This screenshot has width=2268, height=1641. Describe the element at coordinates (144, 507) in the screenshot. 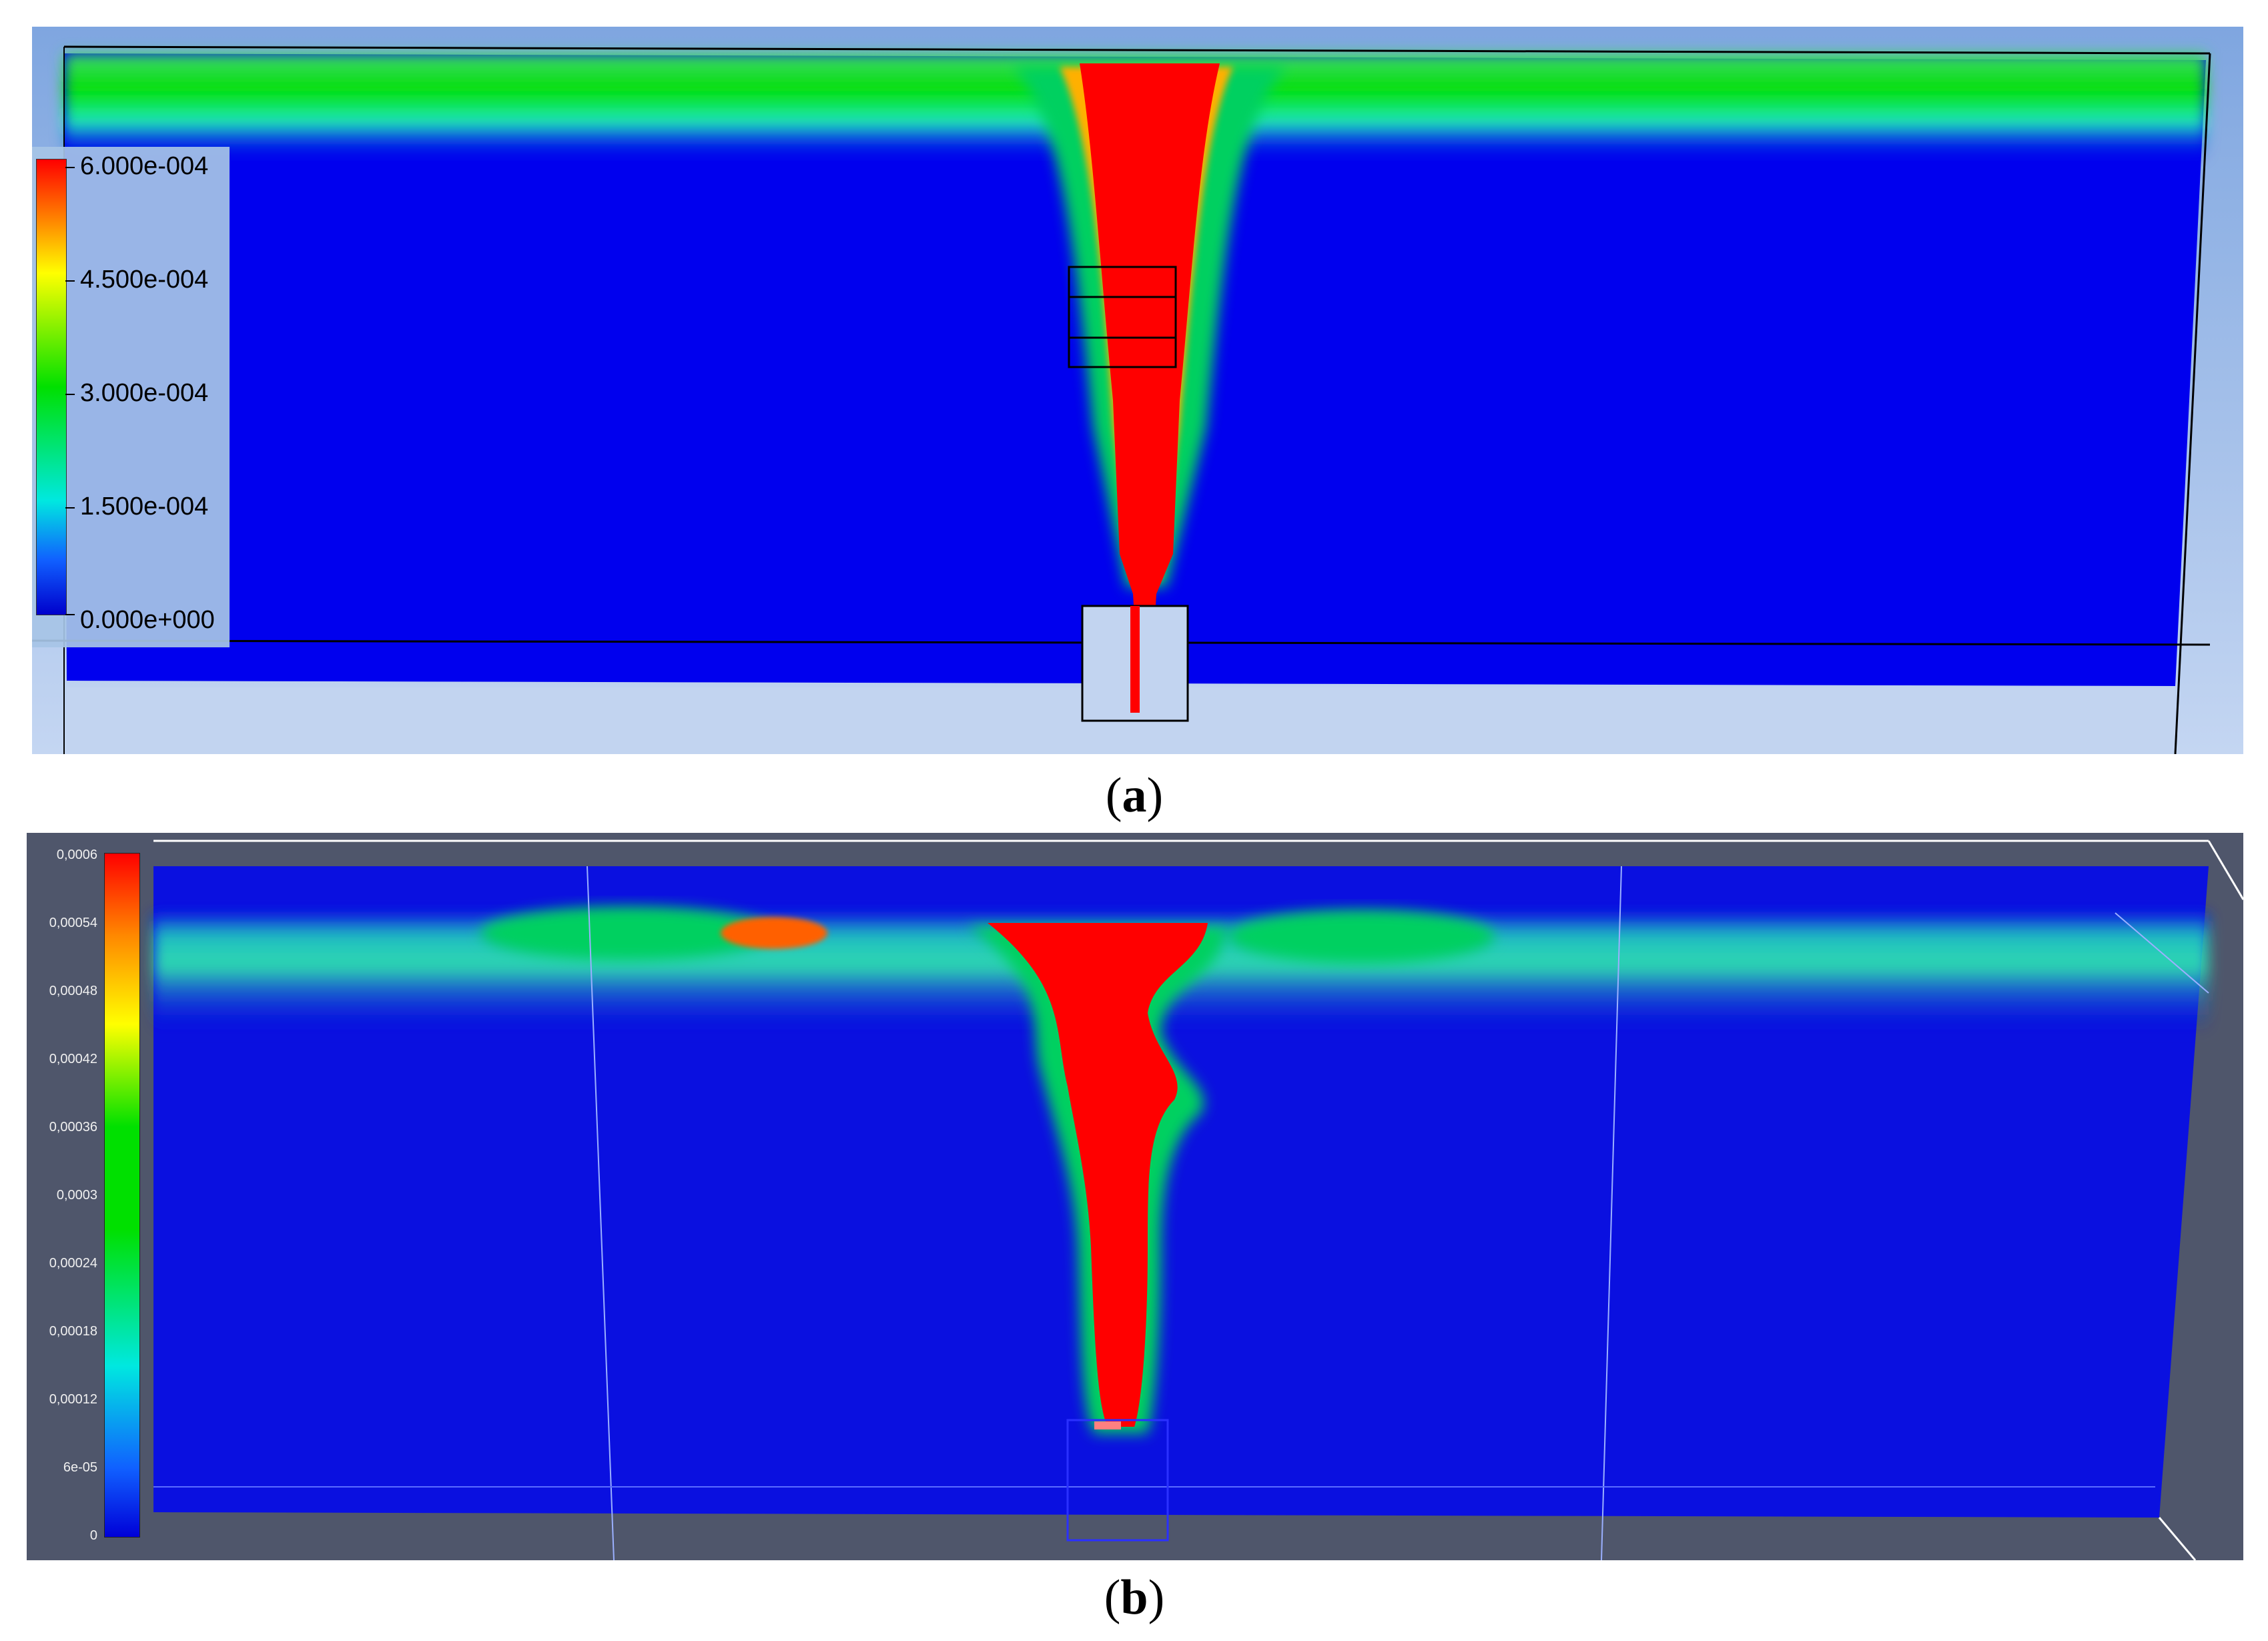

I see `panel-a-colorbar-label: 1.500e-004` at that location.